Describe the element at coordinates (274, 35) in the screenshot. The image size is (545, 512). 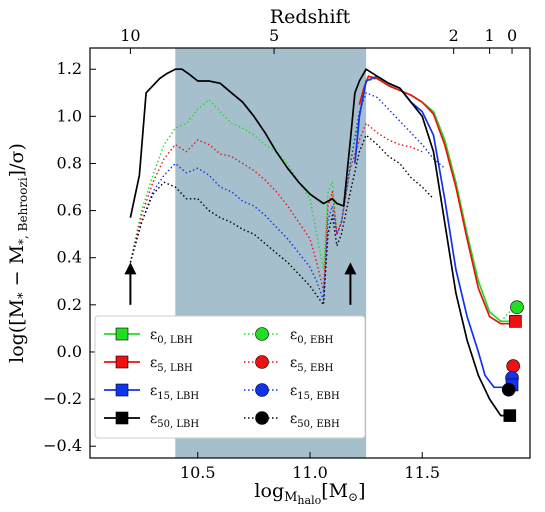
I see `top-tick-label-1: 5` at that location.